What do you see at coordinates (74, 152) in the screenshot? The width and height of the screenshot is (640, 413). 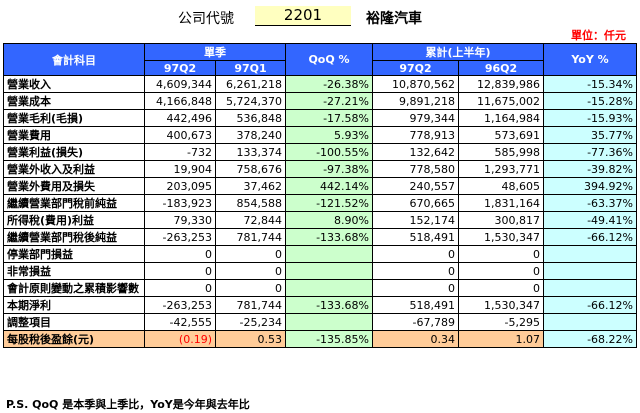 I see `cell-name: 營業利益(損失)` at bounding box center [74, 152].